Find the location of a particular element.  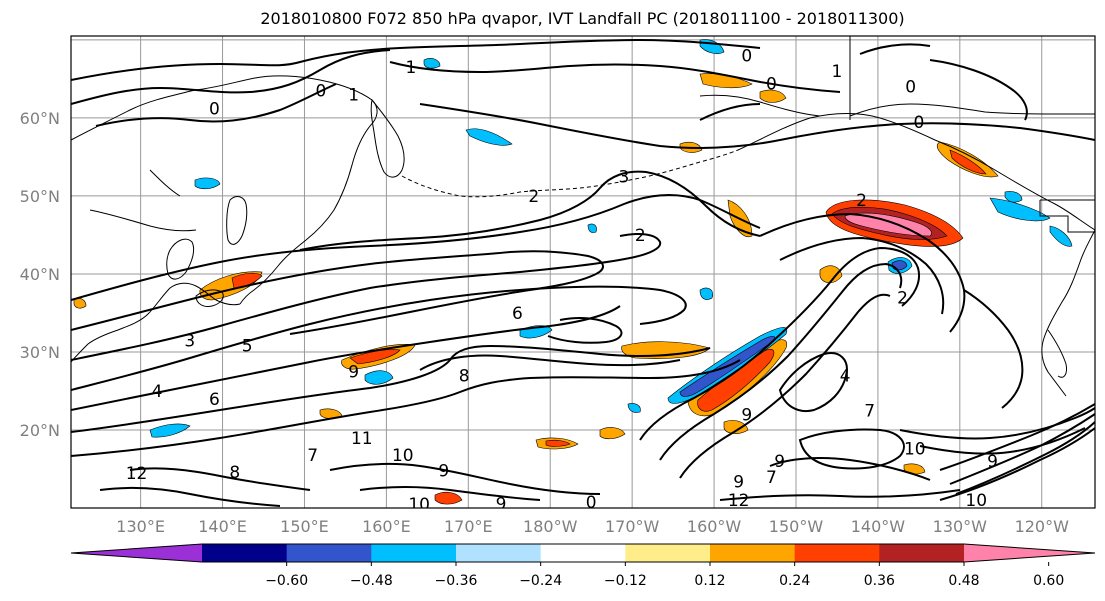

colorbar-outline is located at coordinates (583, 553).